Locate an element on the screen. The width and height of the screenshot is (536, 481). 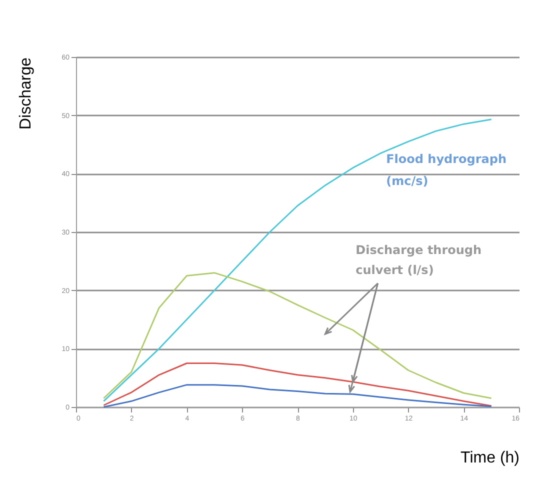
annotation: Flood hydrograph (mc/s) is located at coordinates (446, 170).